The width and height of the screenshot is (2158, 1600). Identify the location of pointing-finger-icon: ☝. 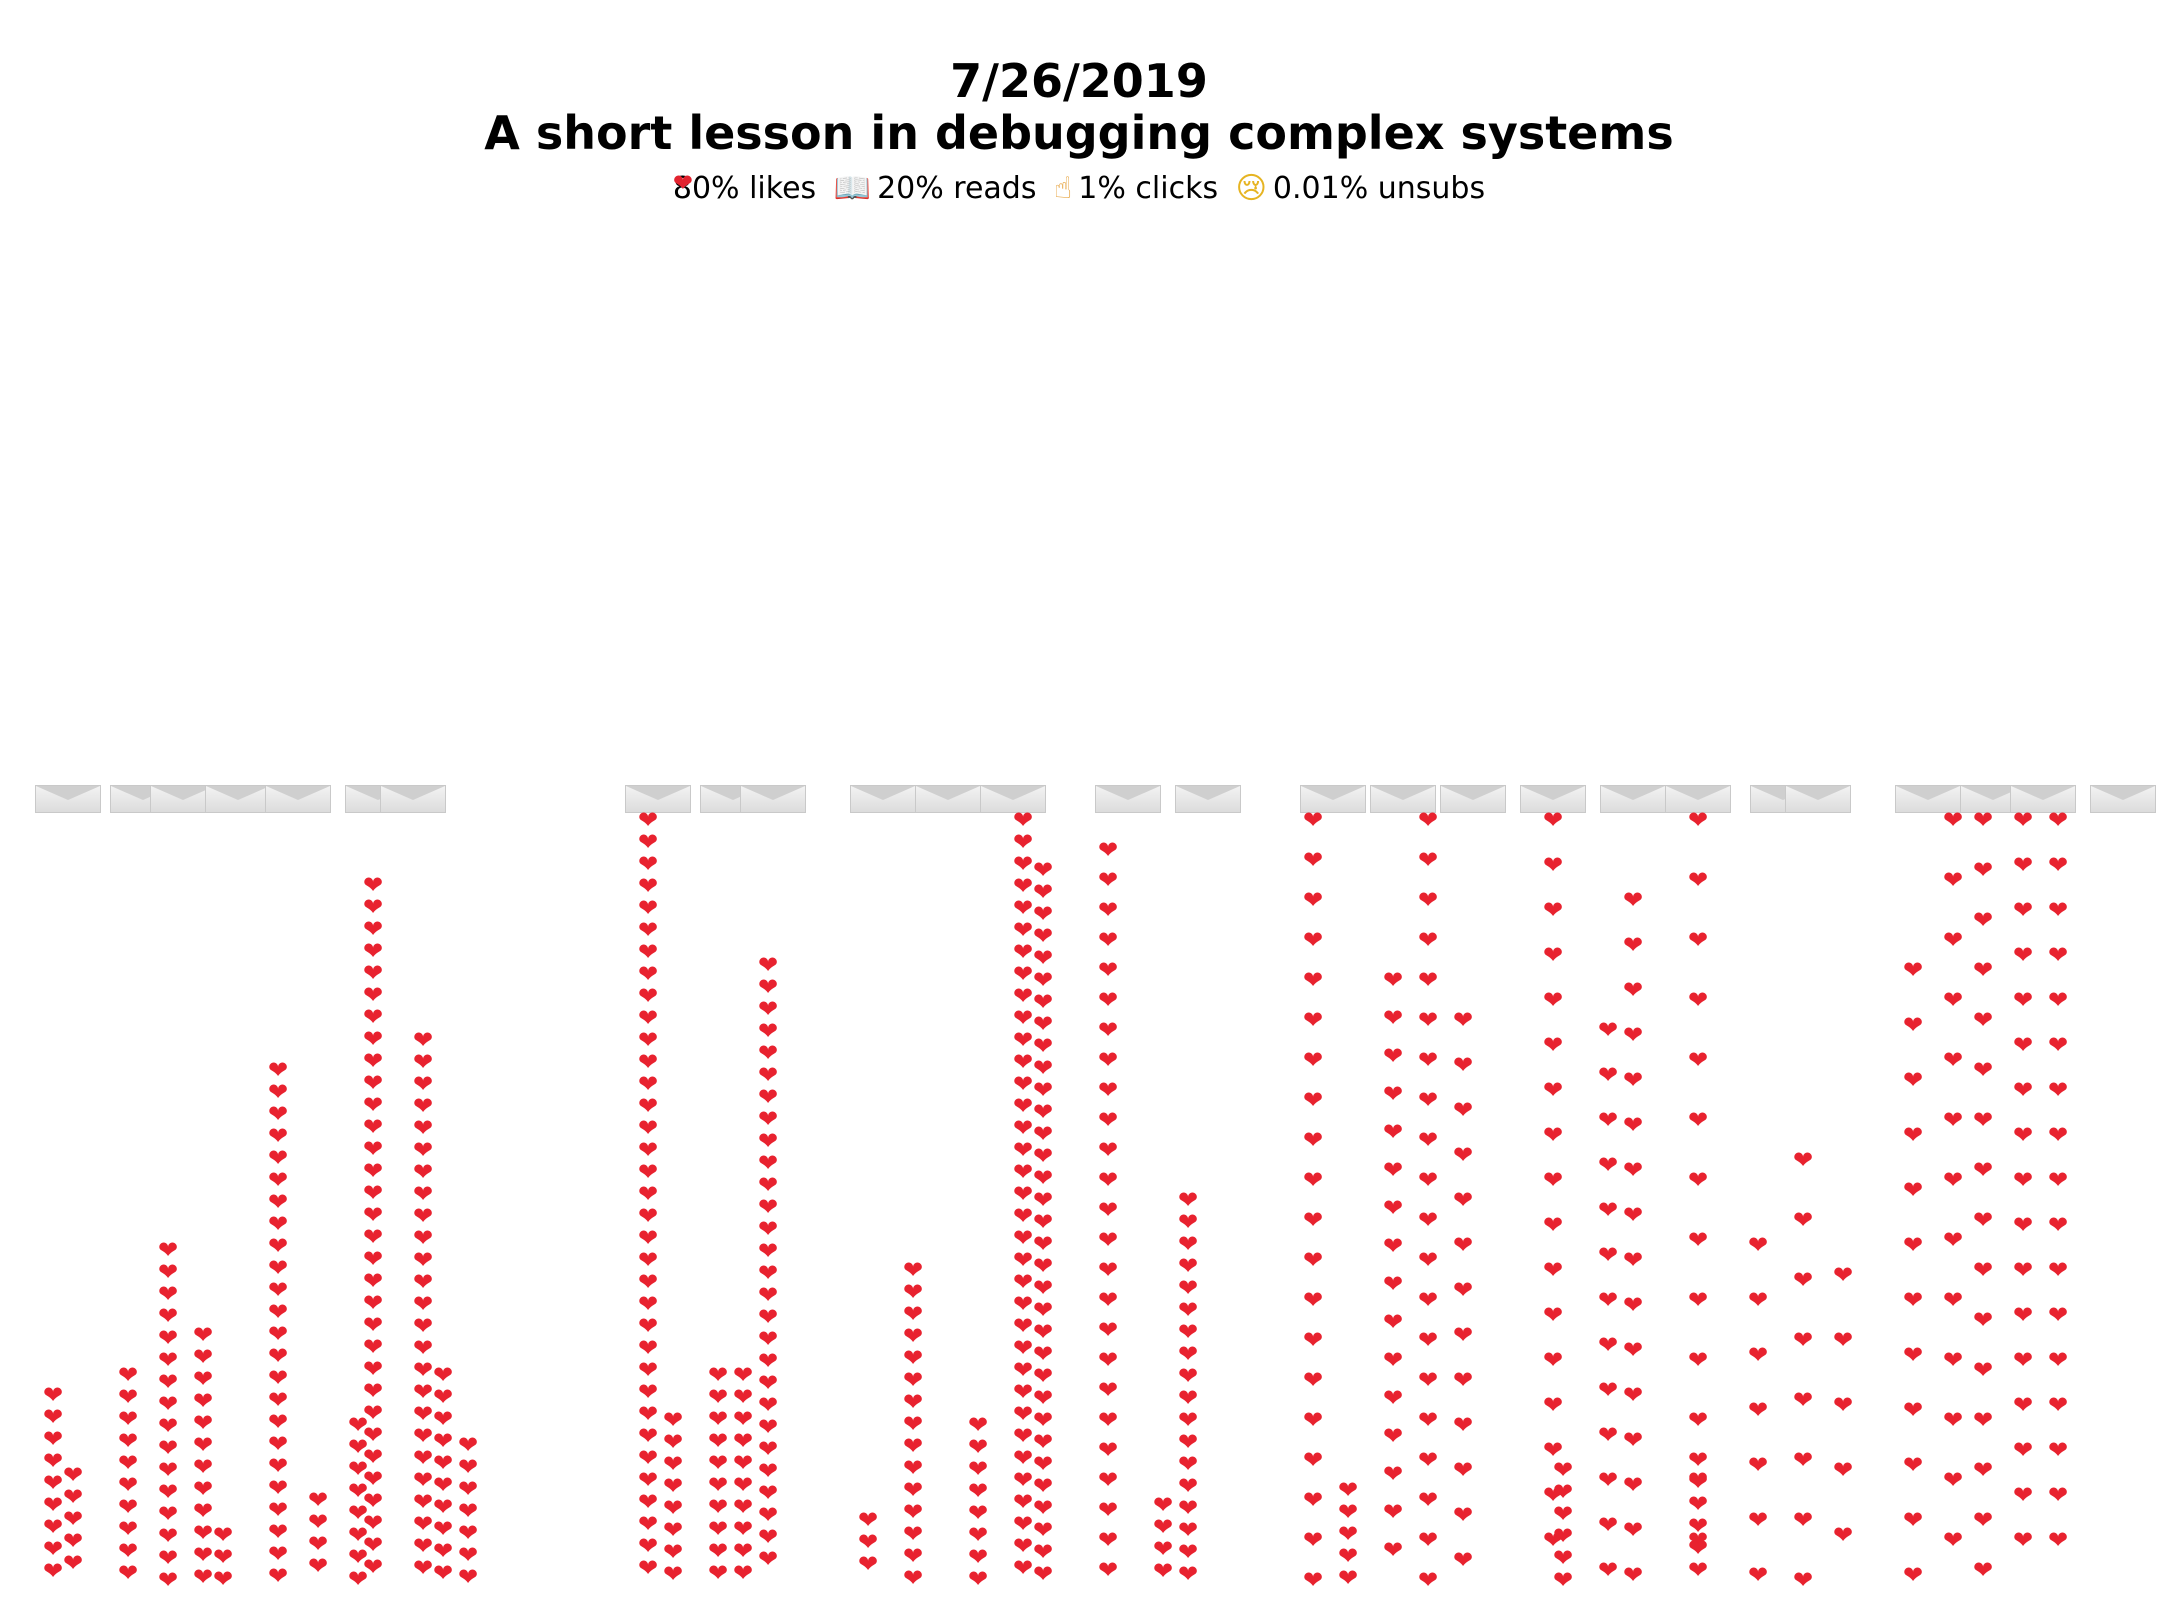
(1063, 188).